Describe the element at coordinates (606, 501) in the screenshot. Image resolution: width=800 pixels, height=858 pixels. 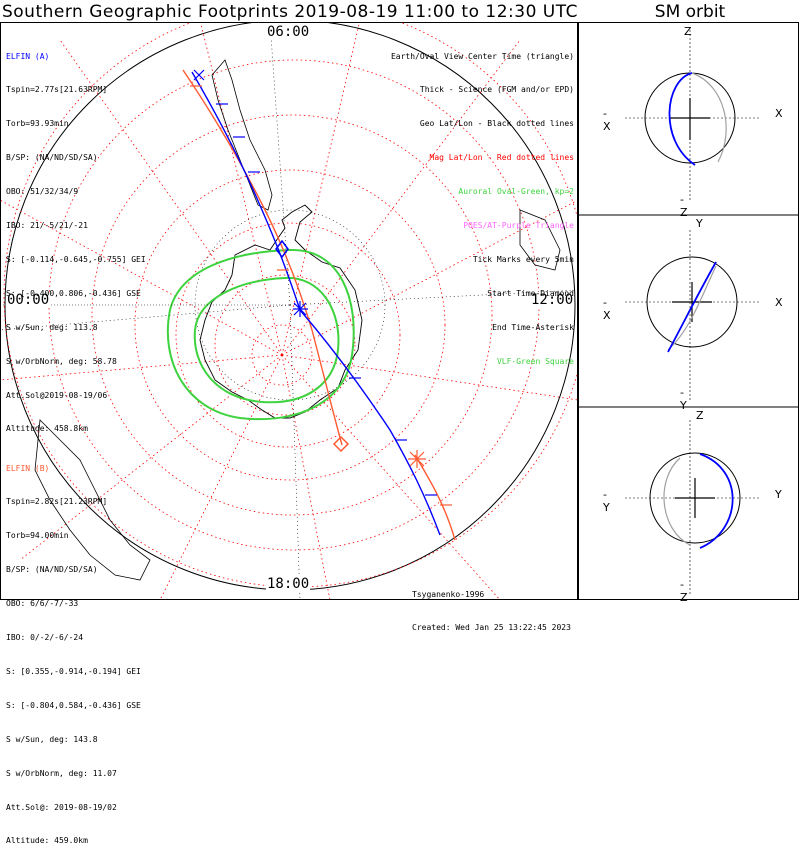
I see `sm3-left: -Y` at that location.